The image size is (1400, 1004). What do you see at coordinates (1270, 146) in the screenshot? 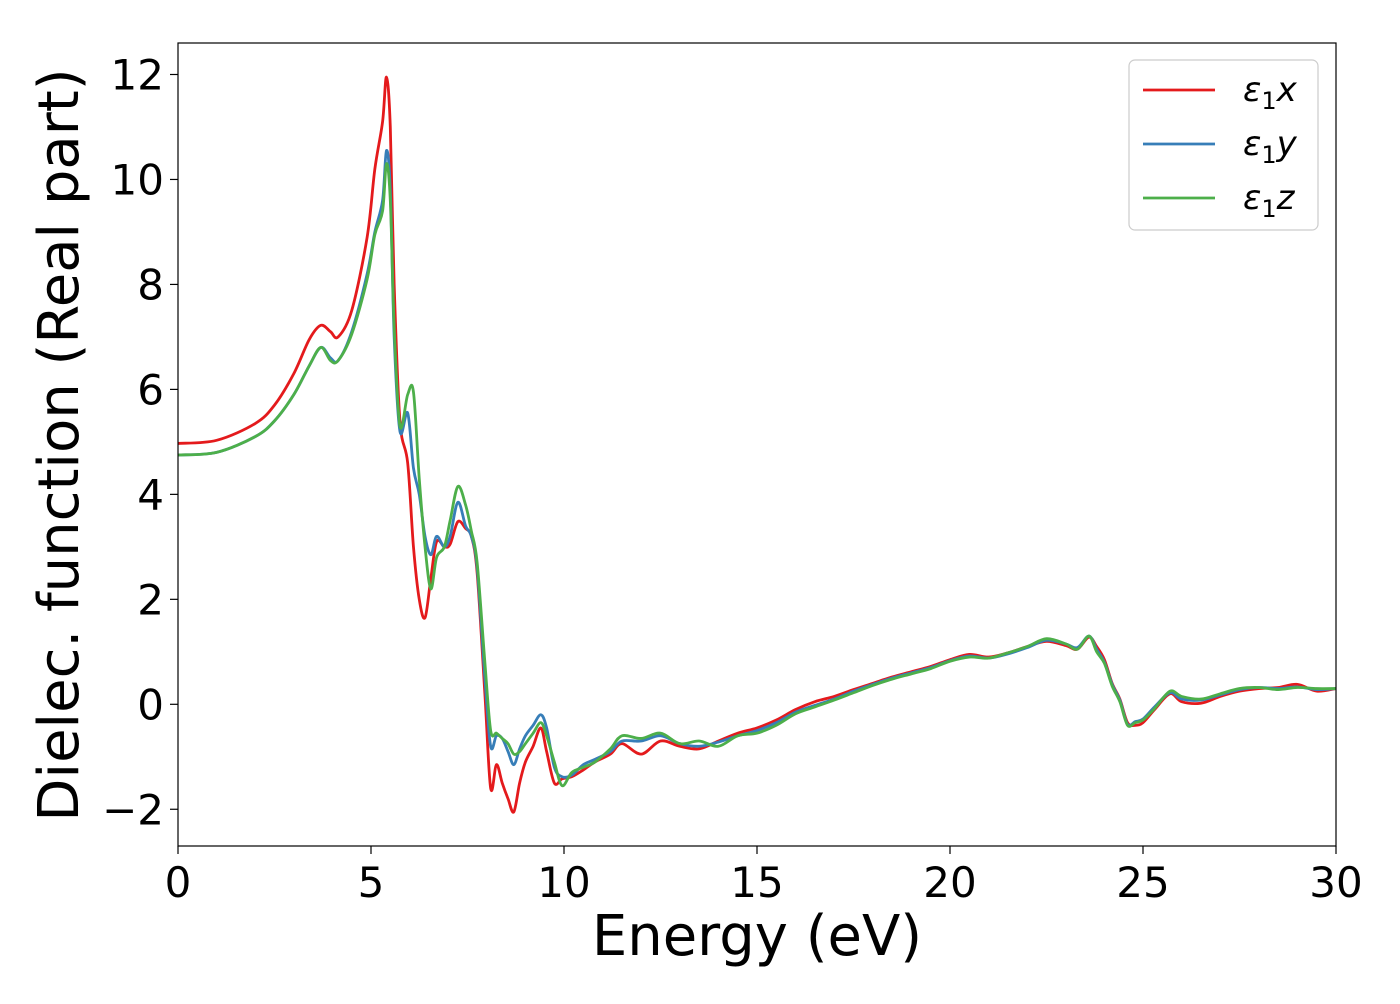
I see `legend-label-2: ε1y` at bounding box center [1270, 146].